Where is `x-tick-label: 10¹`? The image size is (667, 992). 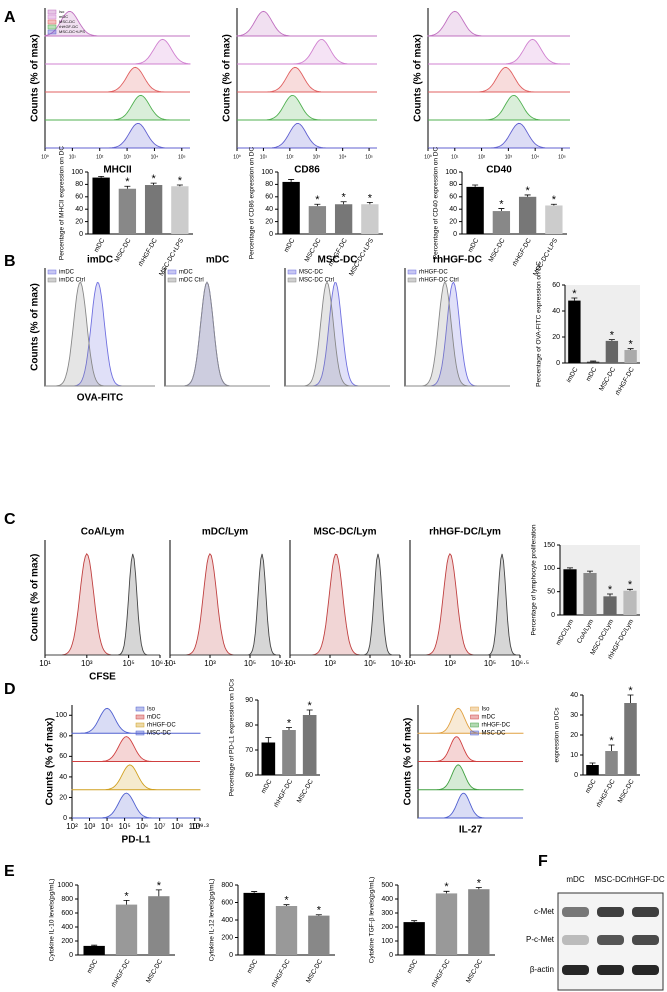
x-tick-label: 10¹ is located at coordinates (45, 663).